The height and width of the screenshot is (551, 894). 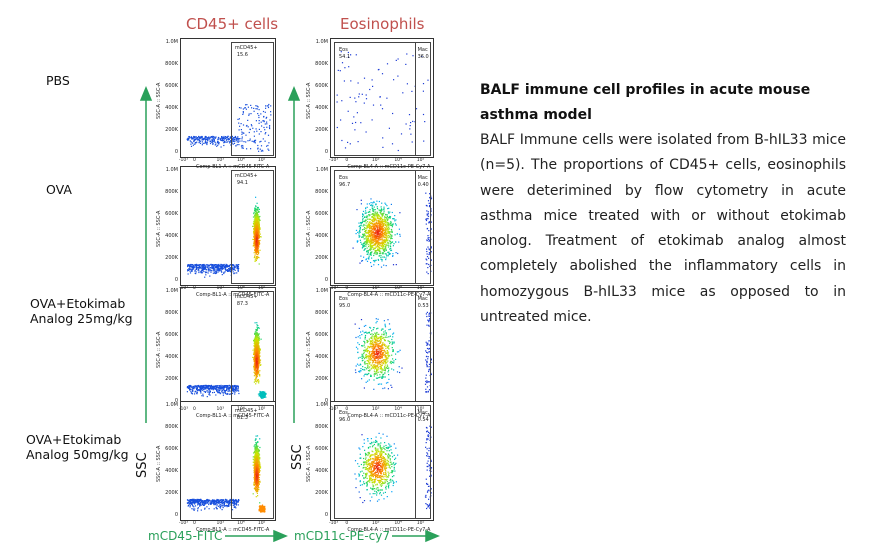 What do you see at coordinates (232, 24) in the screenshot?
I see `cd45-column-title: CD45+ cells` at bounding box center [232, 24].